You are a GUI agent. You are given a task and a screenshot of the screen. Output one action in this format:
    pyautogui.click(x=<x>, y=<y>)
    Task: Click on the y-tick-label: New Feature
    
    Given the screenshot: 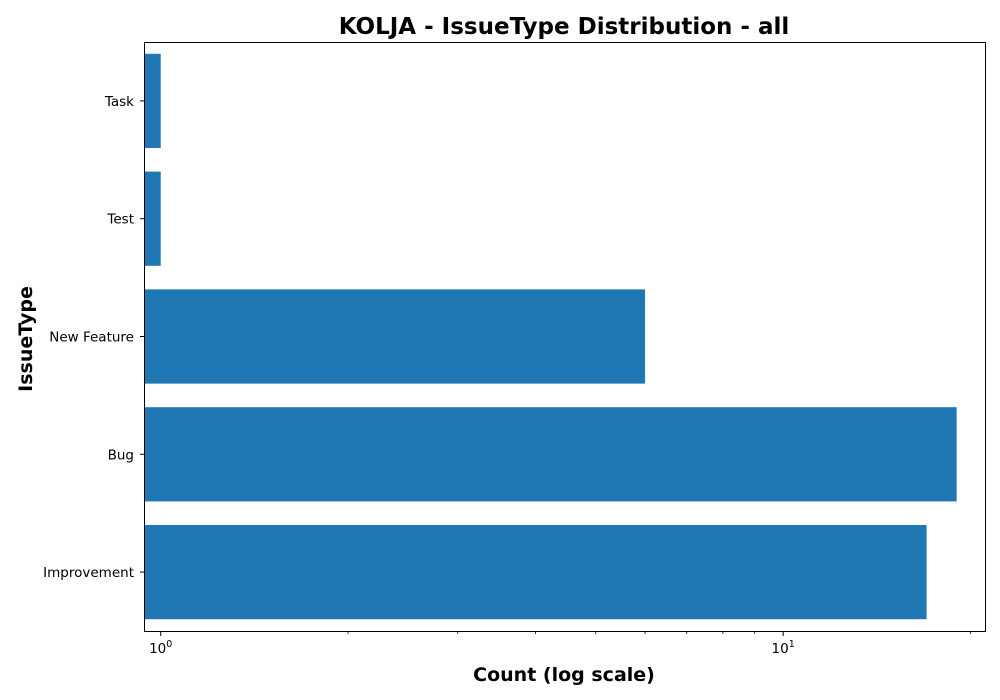 What is the action you would take?
    pyautogui.click(x=91, y=338)
    